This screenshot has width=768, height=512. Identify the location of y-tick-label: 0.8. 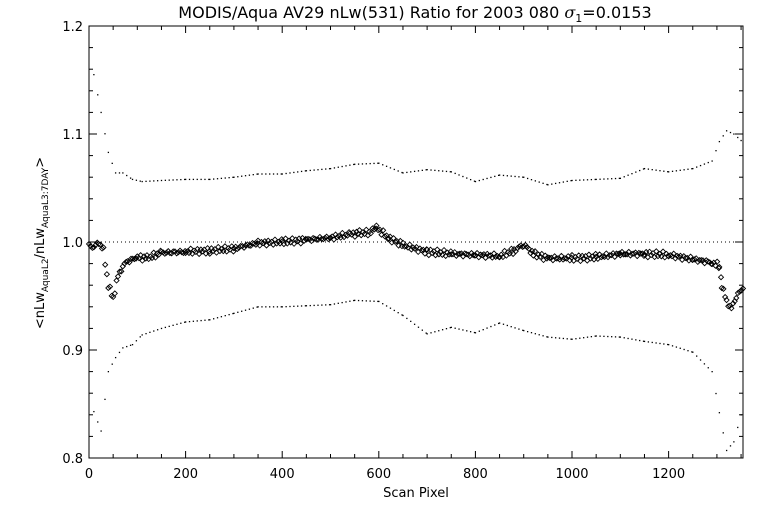
(72, 459).